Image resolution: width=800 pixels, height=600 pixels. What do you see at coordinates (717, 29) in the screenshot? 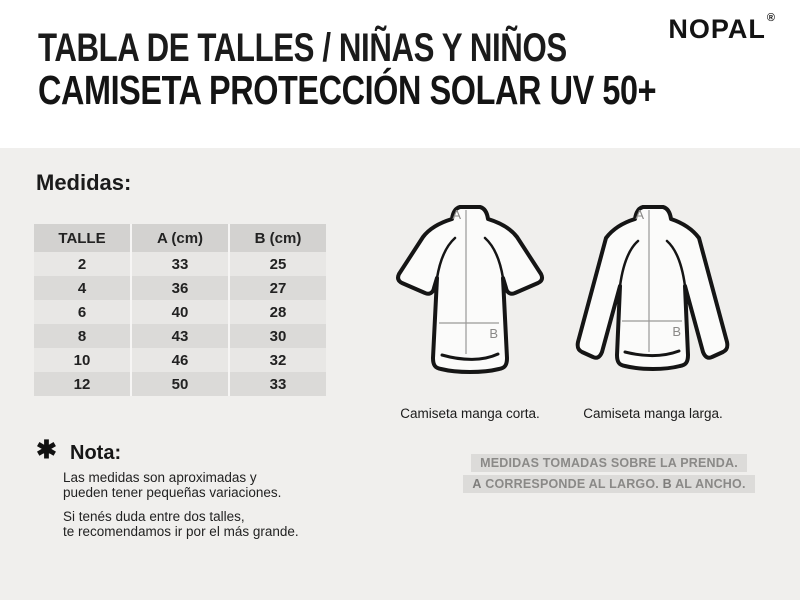
I see `brand-name: NOPAL` at bounding box center [717, 29].